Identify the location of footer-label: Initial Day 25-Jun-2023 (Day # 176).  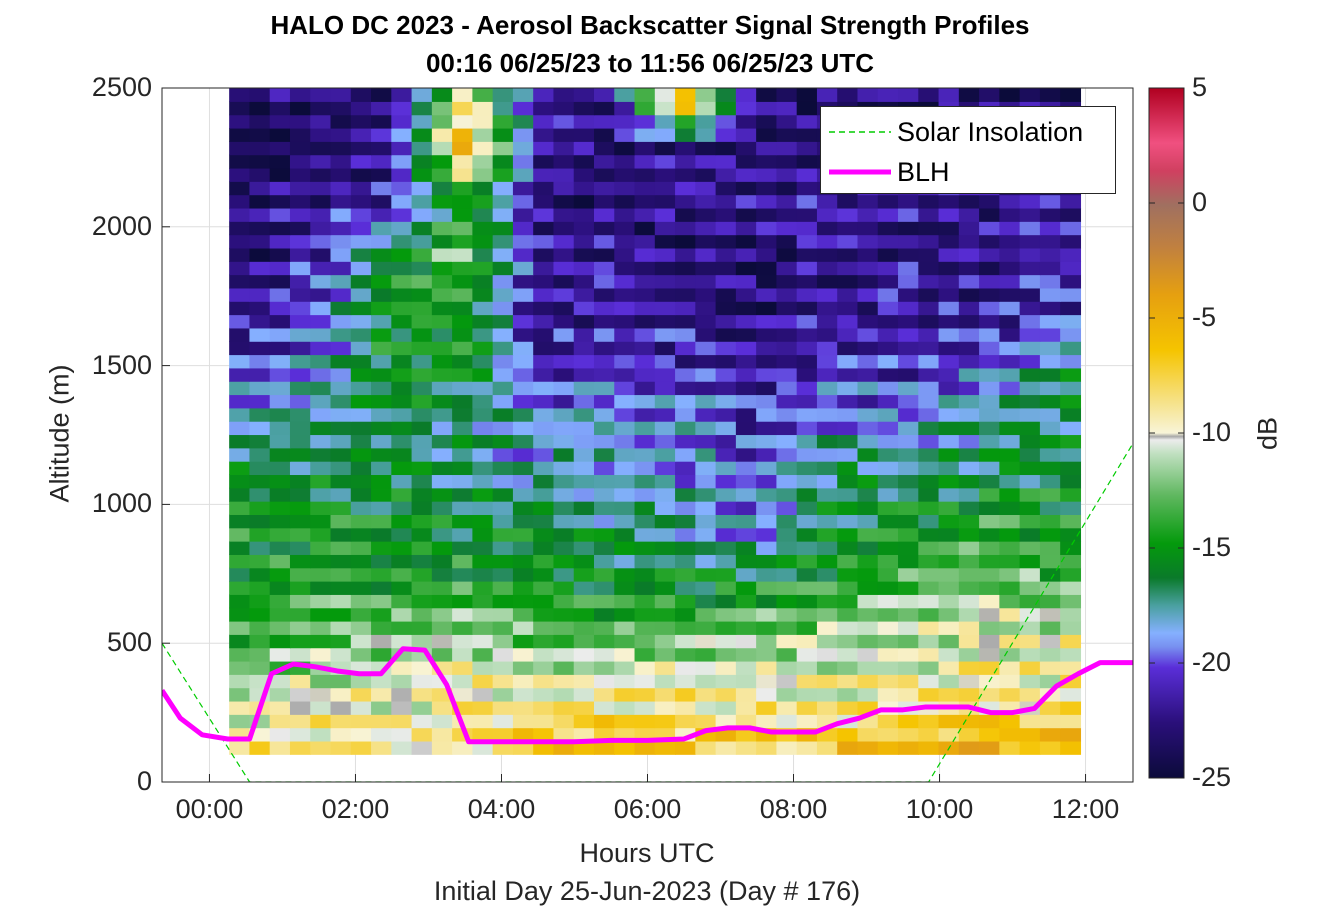
(647, 891).